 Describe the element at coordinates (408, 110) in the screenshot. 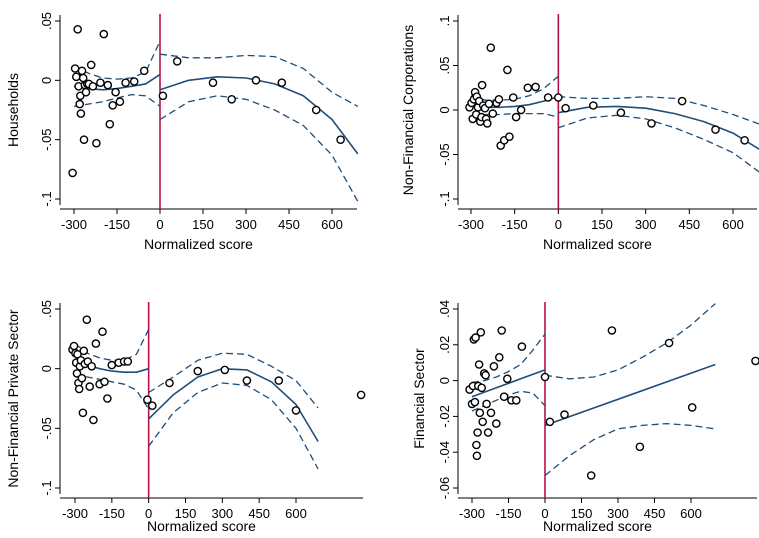

I see `y-axis-title: Non-Financial Corporations` at that location.